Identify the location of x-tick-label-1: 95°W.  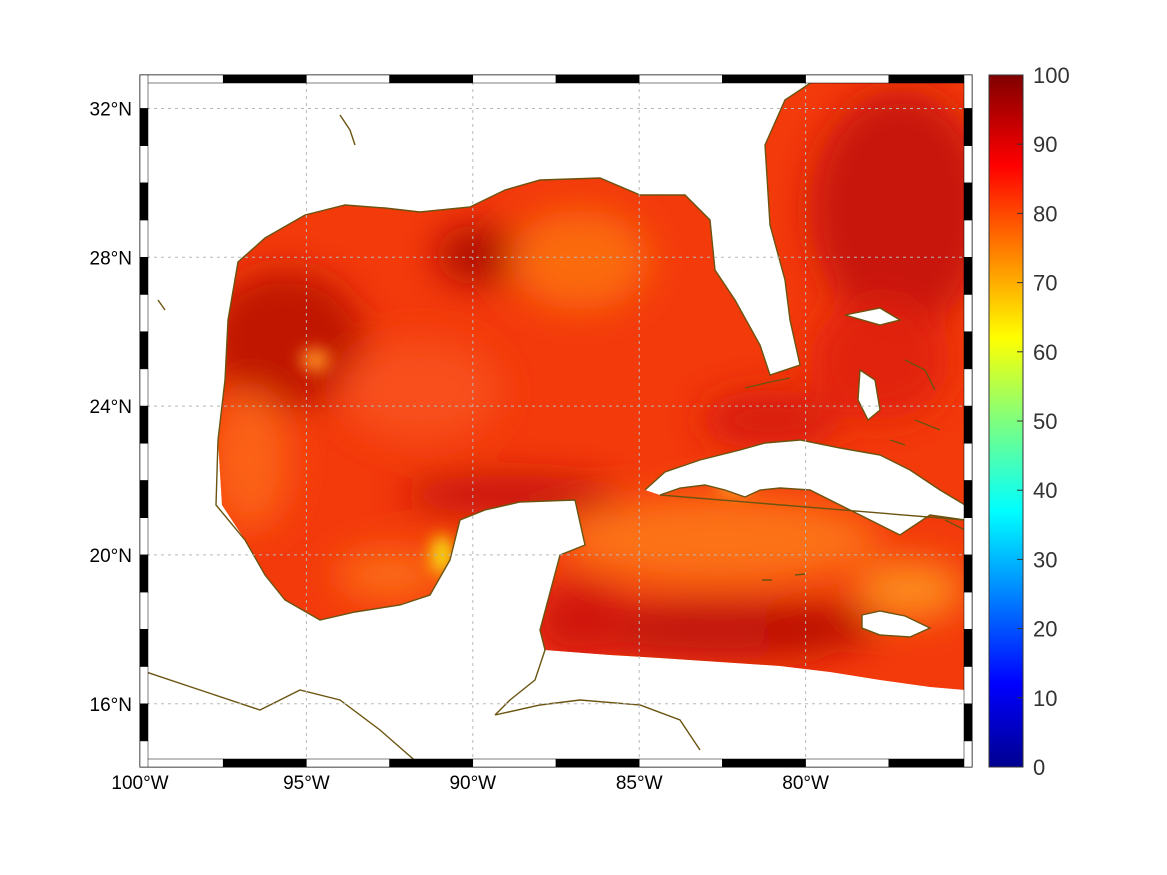
(306, 783).